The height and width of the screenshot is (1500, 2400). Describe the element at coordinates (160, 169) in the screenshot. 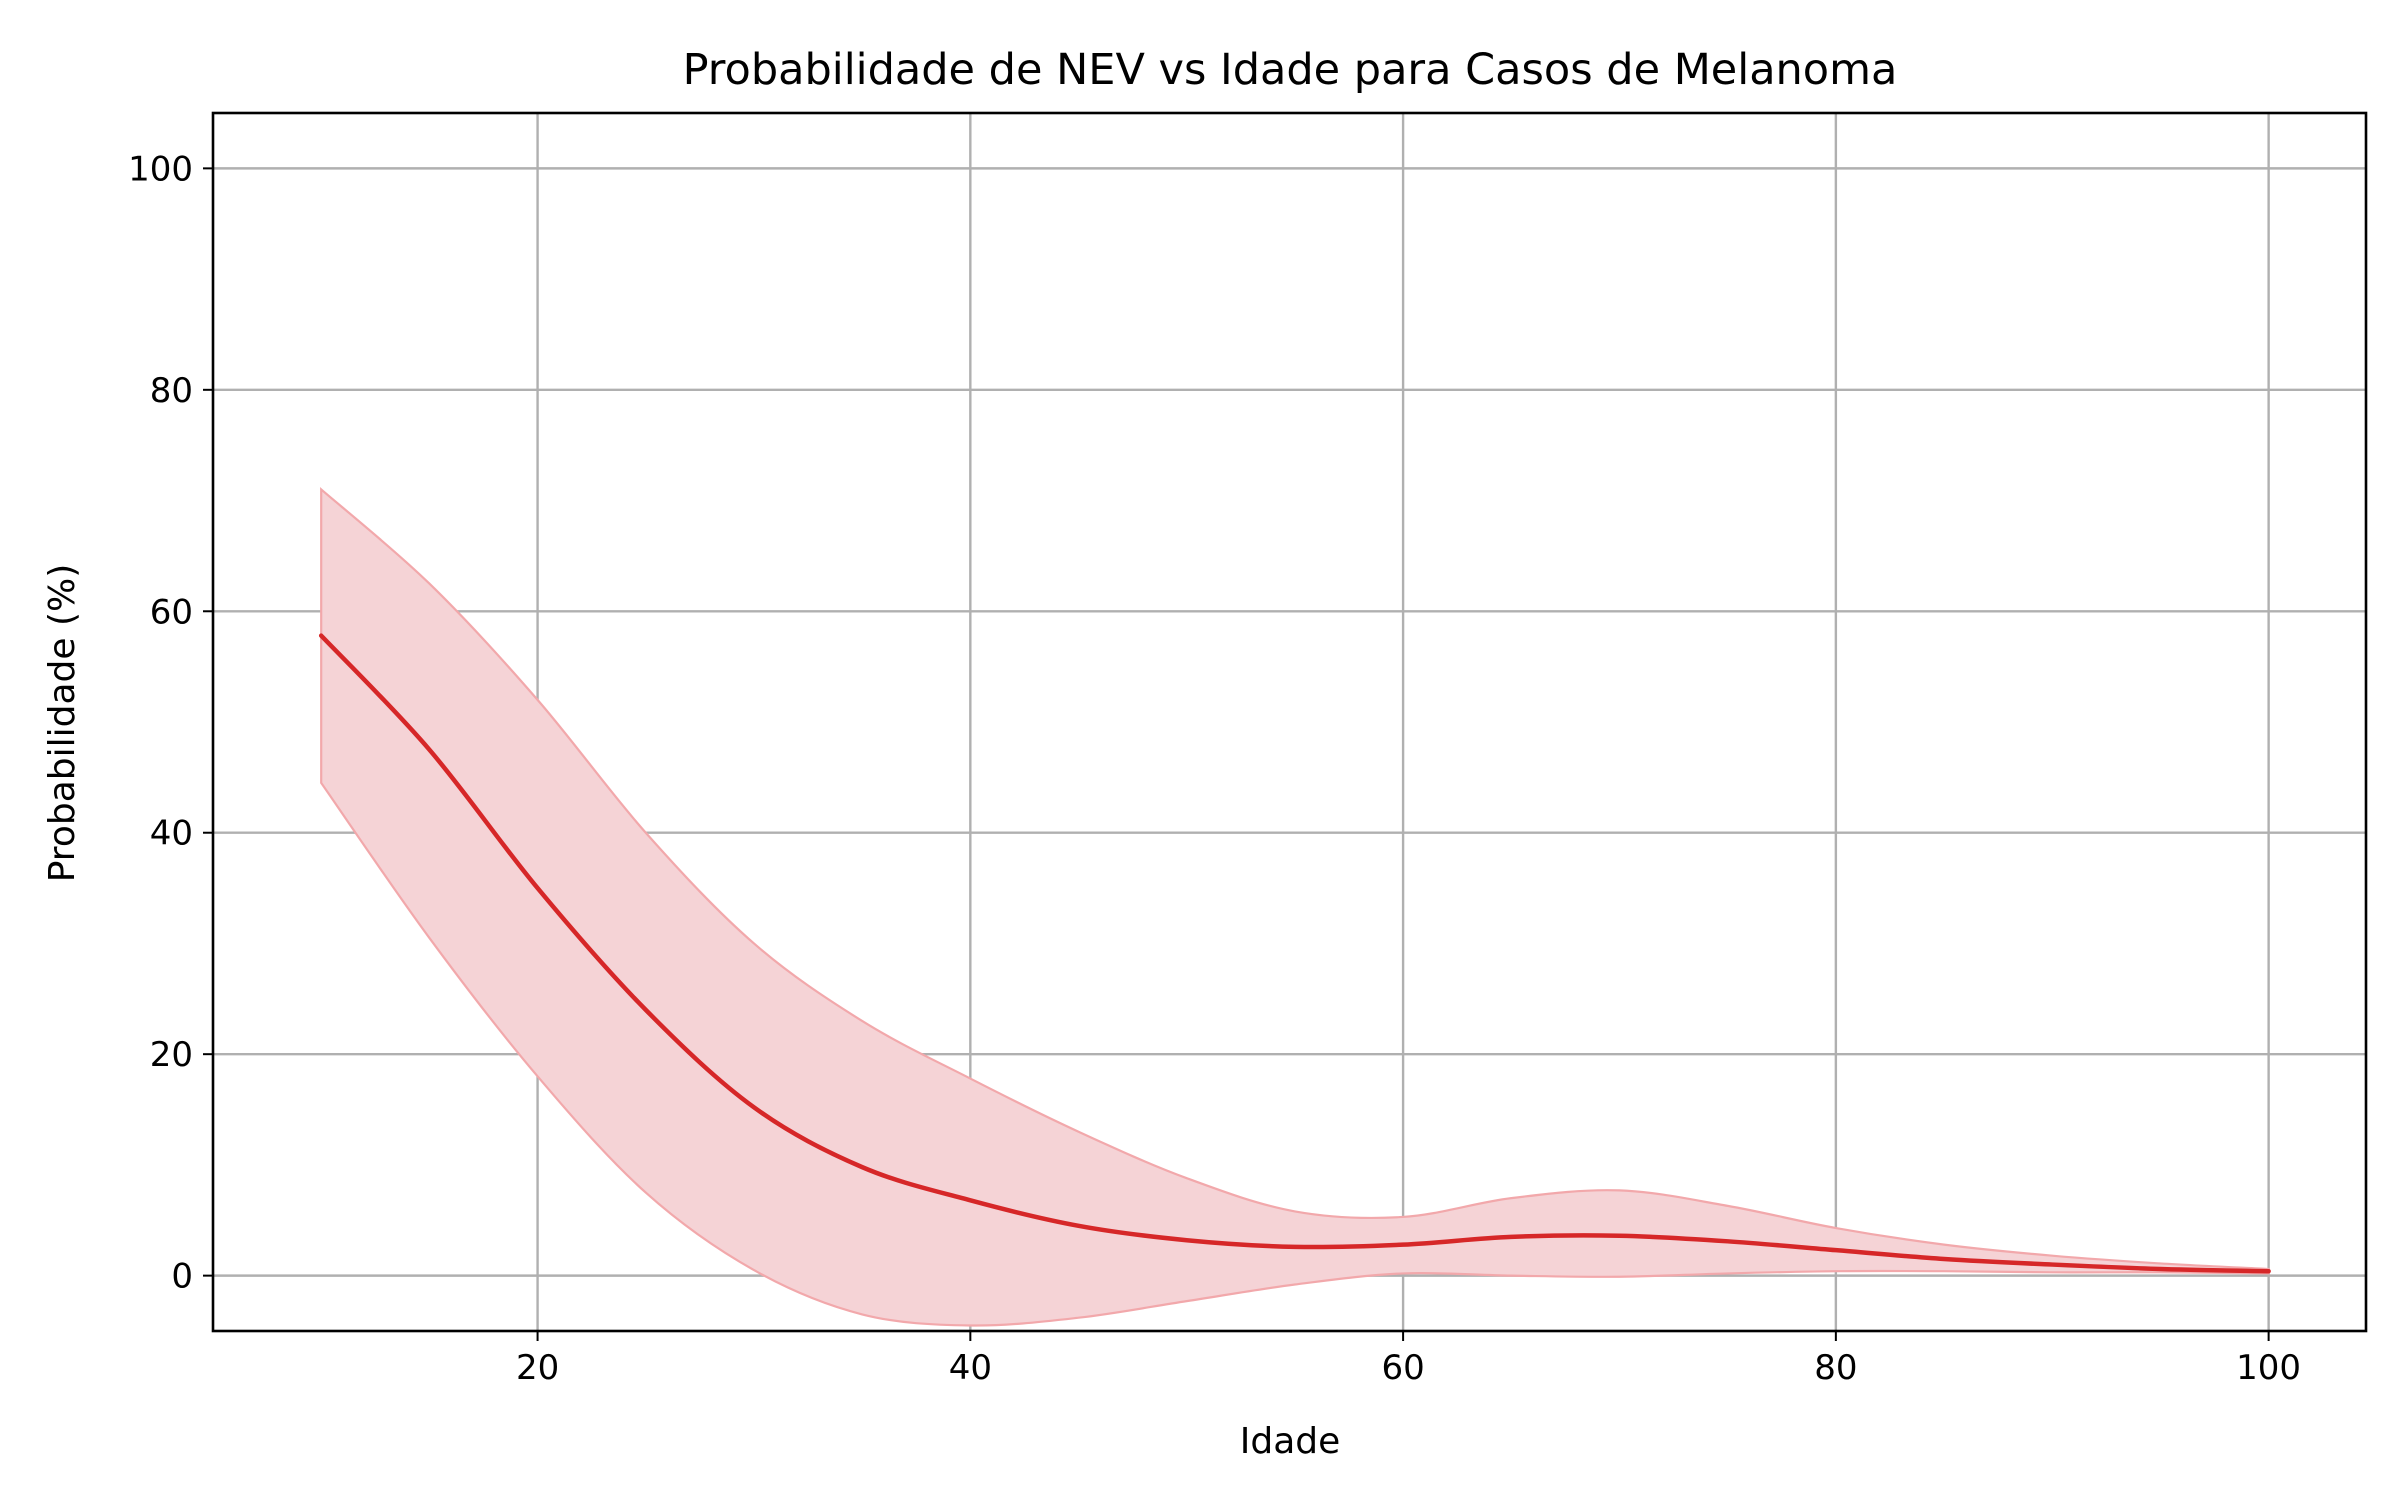

I see `y-tick-label: 100` at that location.